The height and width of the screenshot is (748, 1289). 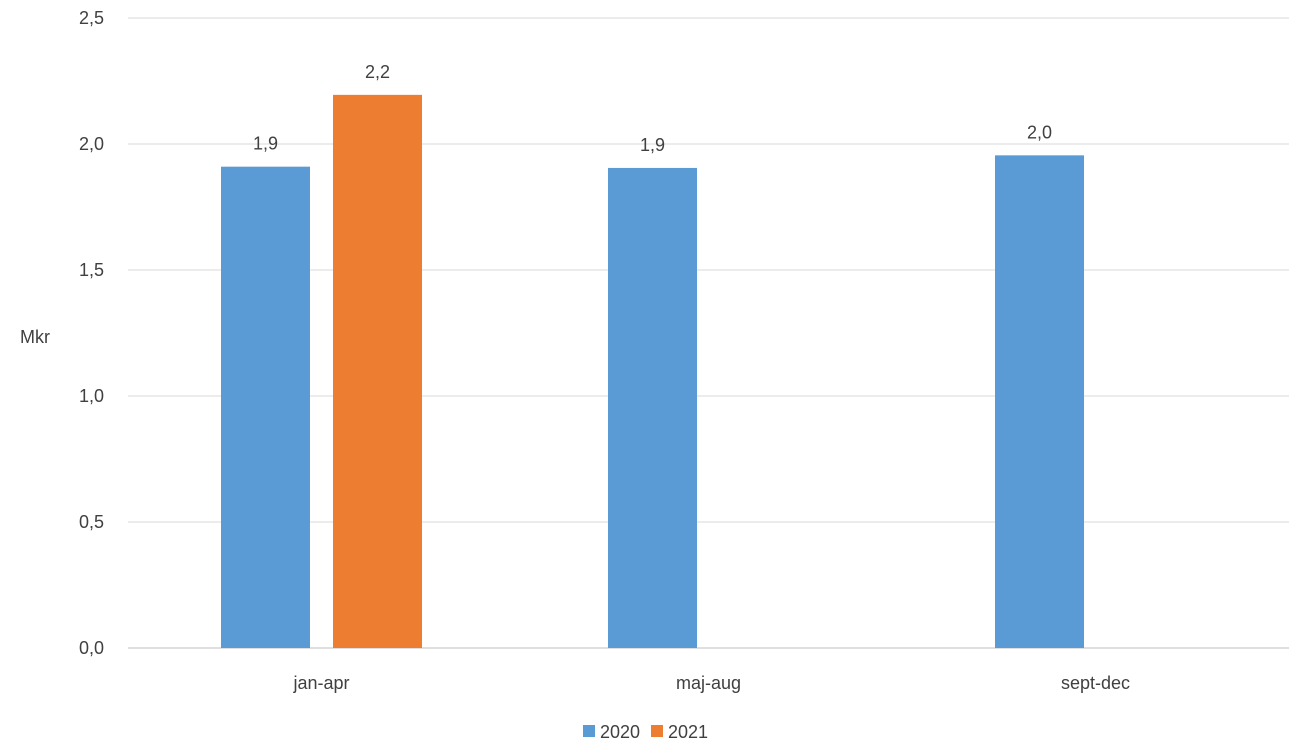 I want to click on legend: 2020 2021, so click(x=645, y=732).